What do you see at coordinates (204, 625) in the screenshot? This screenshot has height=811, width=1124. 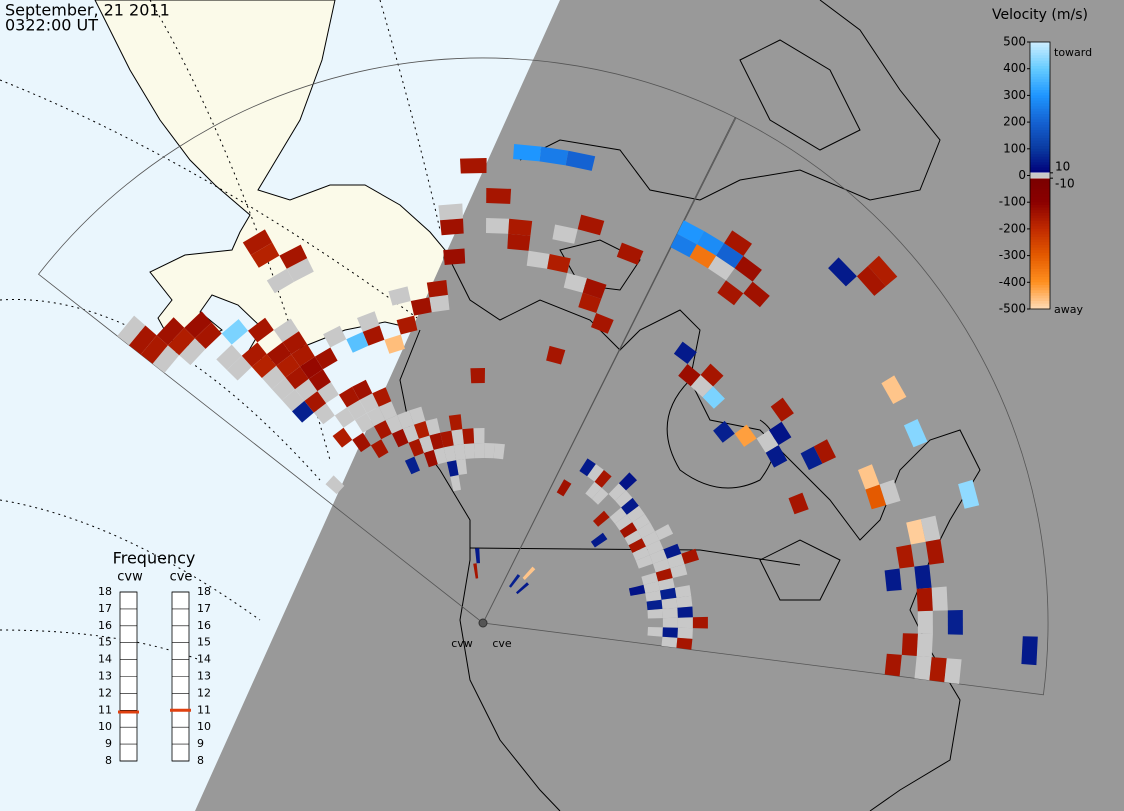 I see `frequency-tick-label: 16` at bounding box center [204, 625].